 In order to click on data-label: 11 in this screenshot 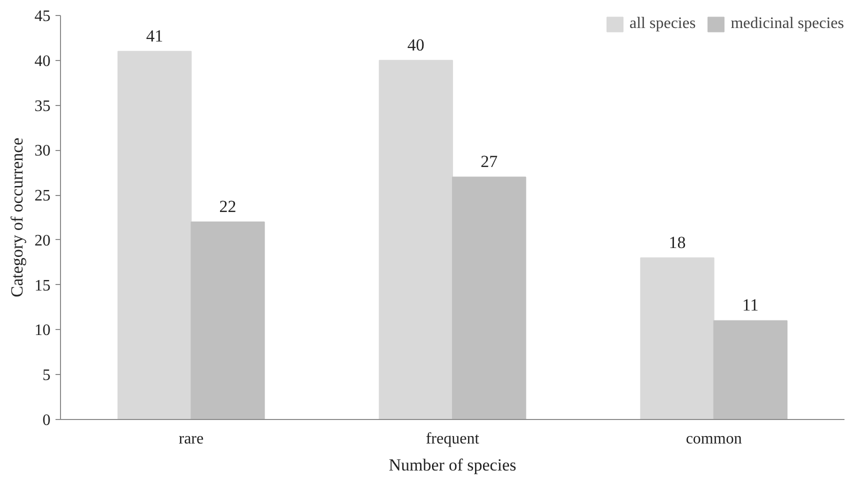, I will do `click(750, 305)`.